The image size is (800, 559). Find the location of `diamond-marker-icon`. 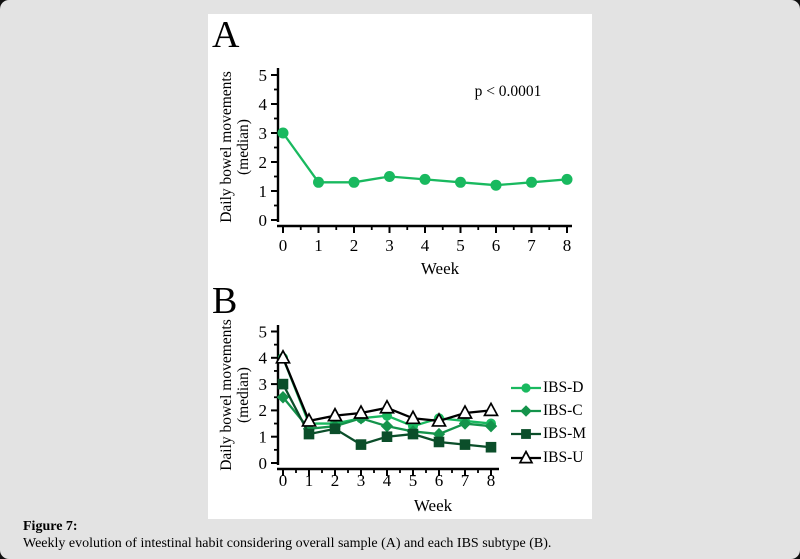

diamond-marker-icon is located at coordinates (526, 411).